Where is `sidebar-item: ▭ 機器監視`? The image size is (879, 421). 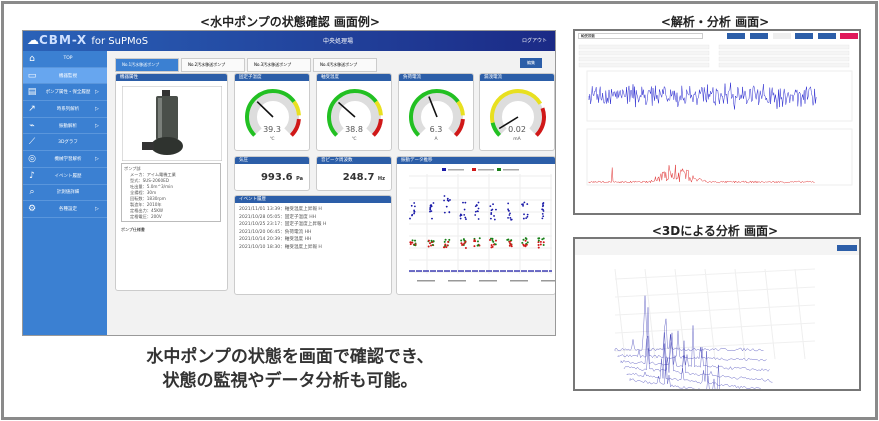 sidebar-item: ▭ 機器監視 is located at coordinates (65, 76).